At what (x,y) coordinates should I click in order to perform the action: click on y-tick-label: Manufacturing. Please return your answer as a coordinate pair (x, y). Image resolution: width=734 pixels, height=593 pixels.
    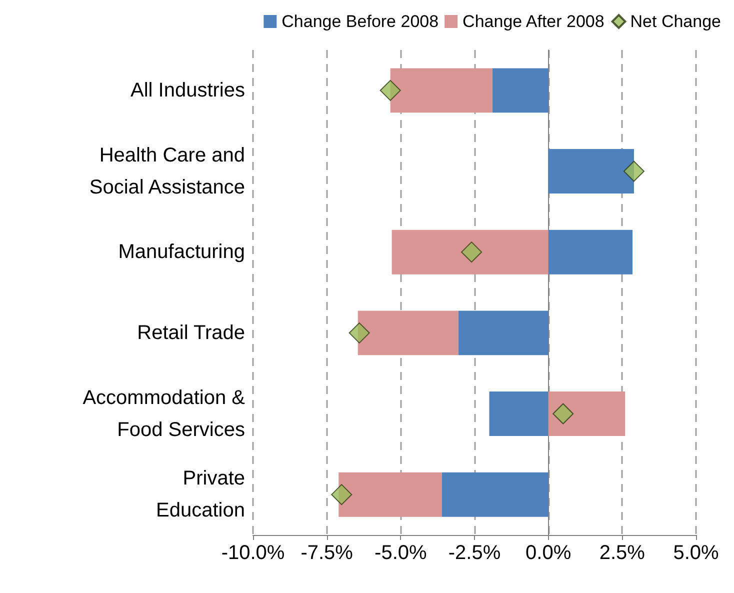
    Looking at the image, I should click on (181, 252).